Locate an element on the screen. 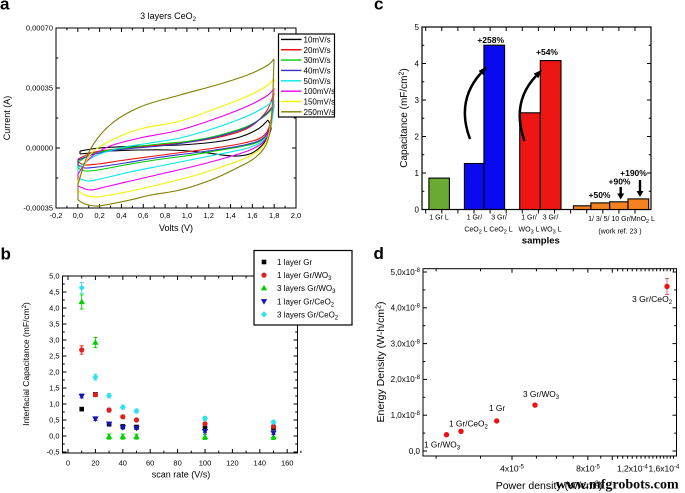 This screenshot has width=685, height=493. svg-text: 4 is located at coordinates (417, 63).